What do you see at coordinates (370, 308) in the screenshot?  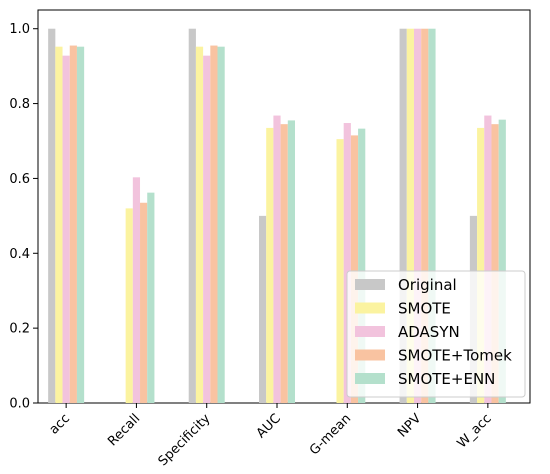 I see `legend-swatch-smote` at bounding box center [370, 308].